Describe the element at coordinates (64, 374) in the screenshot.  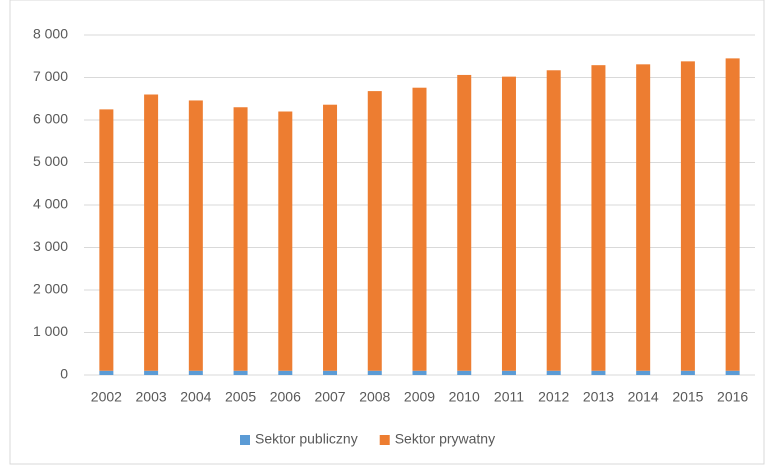
I see `y-tick-label: 0` at that location.